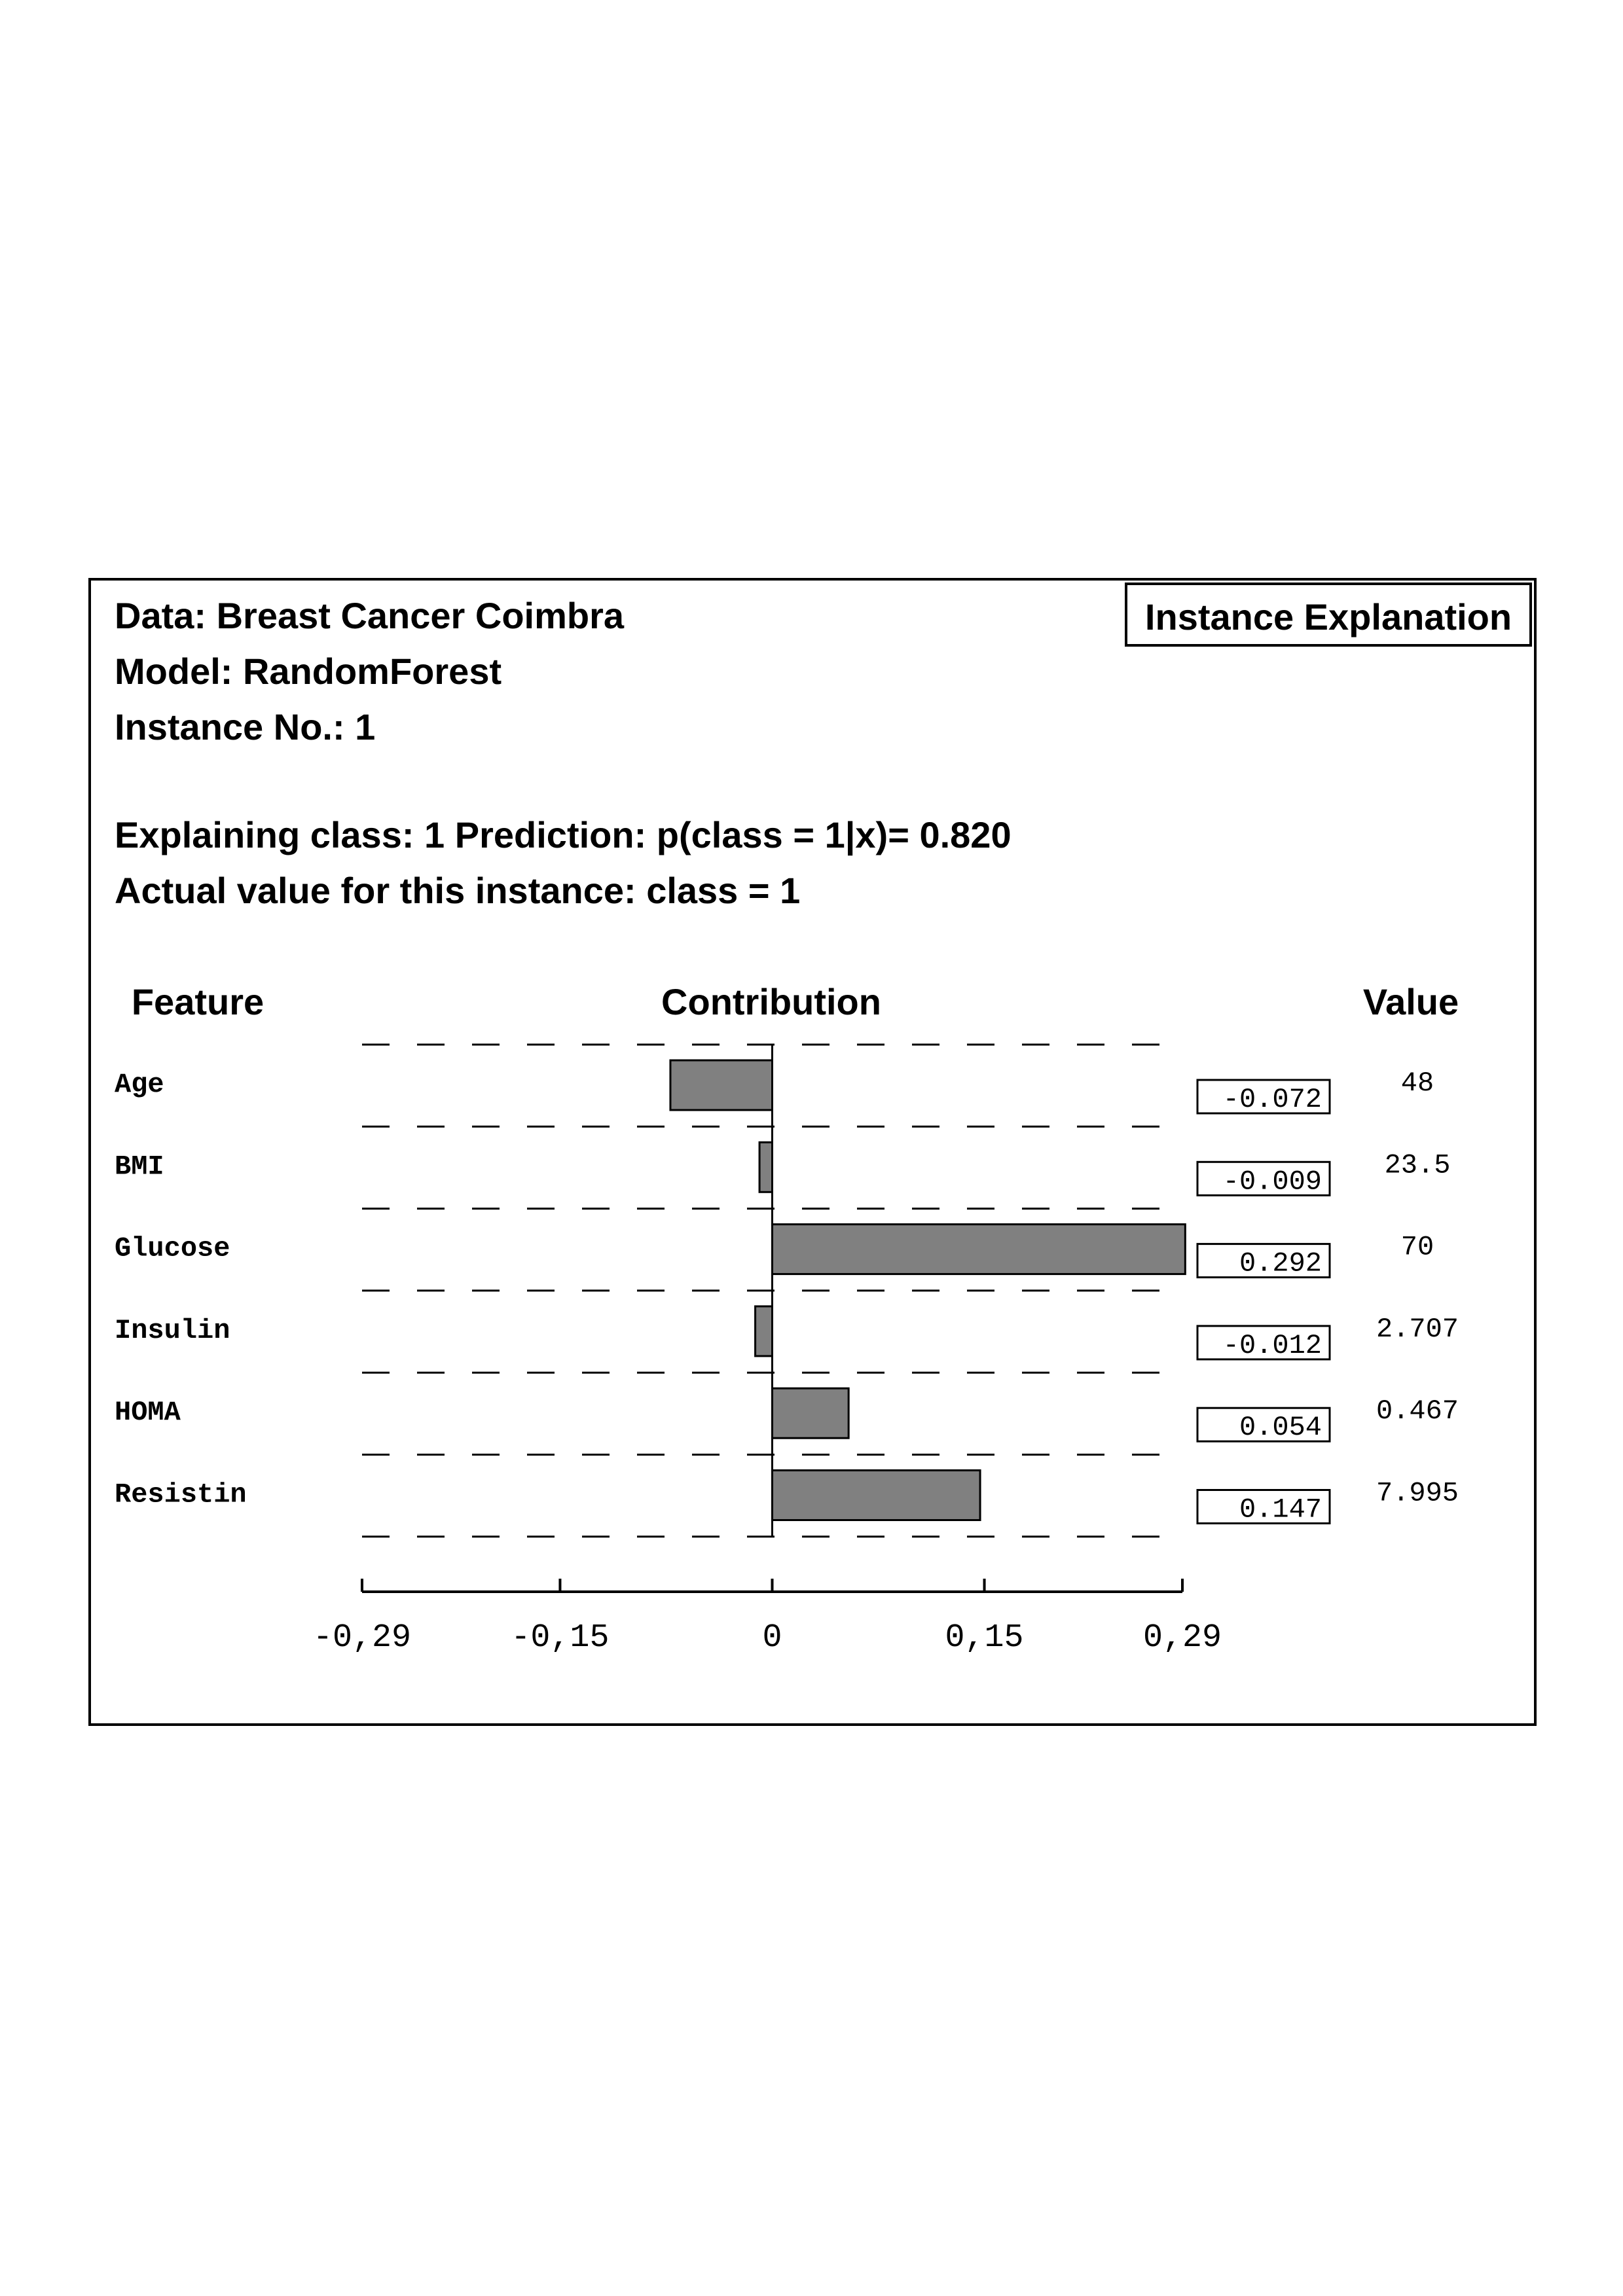  What do you see at coordinates (1418, 1165) in the screenshot?
I see `feature-value-label: 23.5` at bounding box center [1418, 1165].